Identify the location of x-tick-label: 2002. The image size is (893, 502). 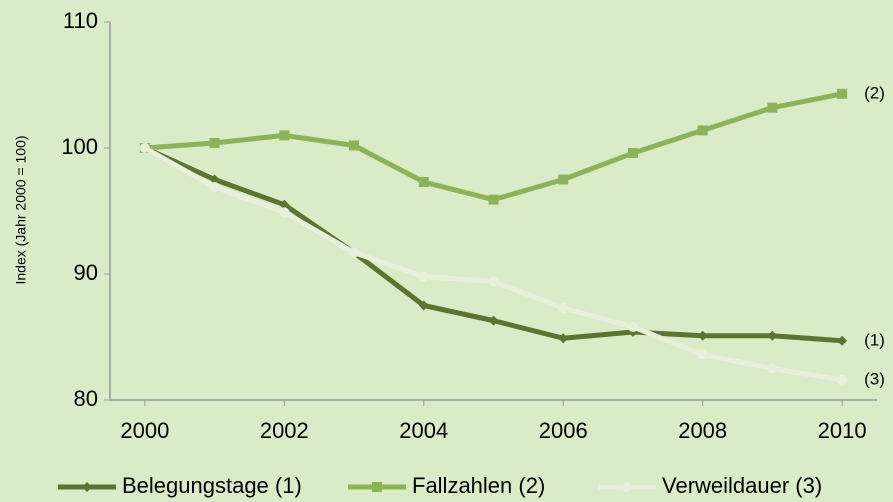
(284, 430).